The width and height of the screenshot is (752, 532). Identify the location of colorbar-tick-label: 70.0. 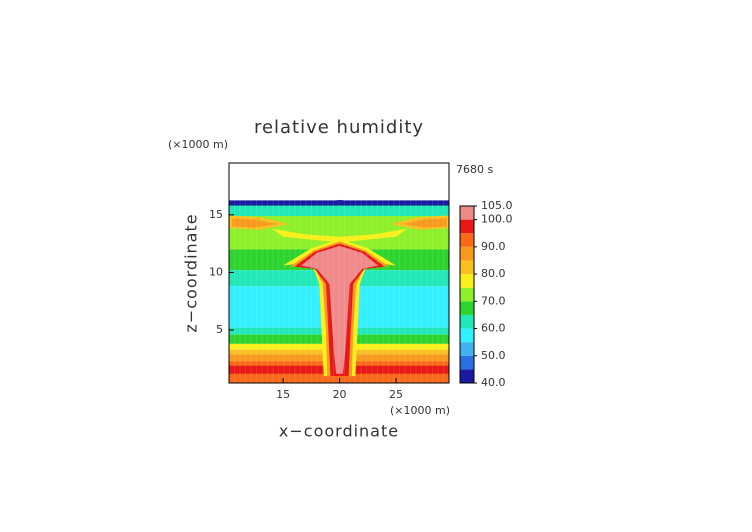
(493, 300).